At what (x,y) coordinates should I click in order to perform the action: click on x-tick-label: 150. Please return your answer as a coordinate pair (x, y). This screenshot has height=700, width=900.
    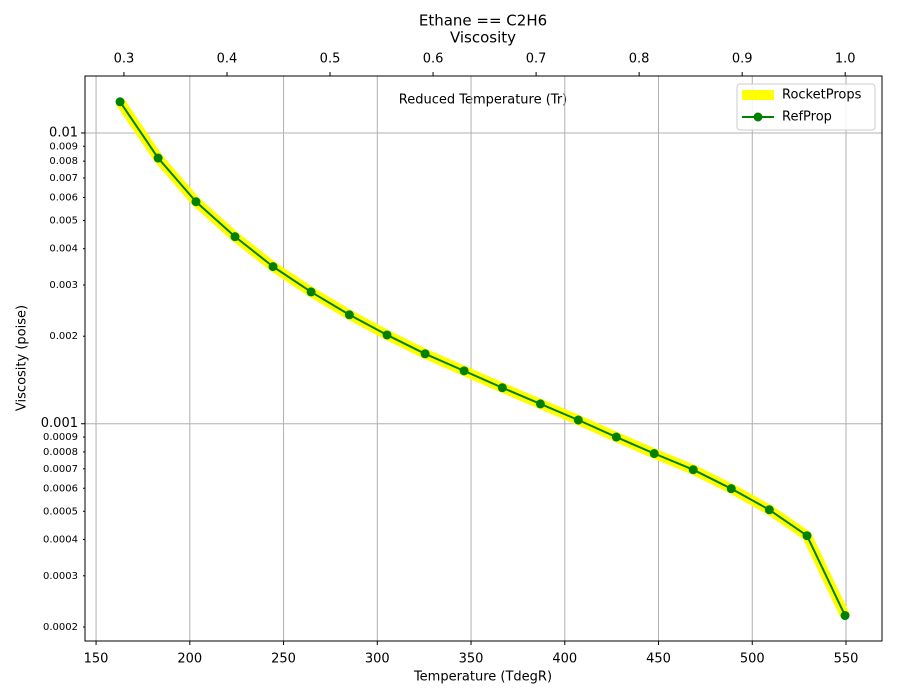
    Looking at the image, I should click on (96, 659).